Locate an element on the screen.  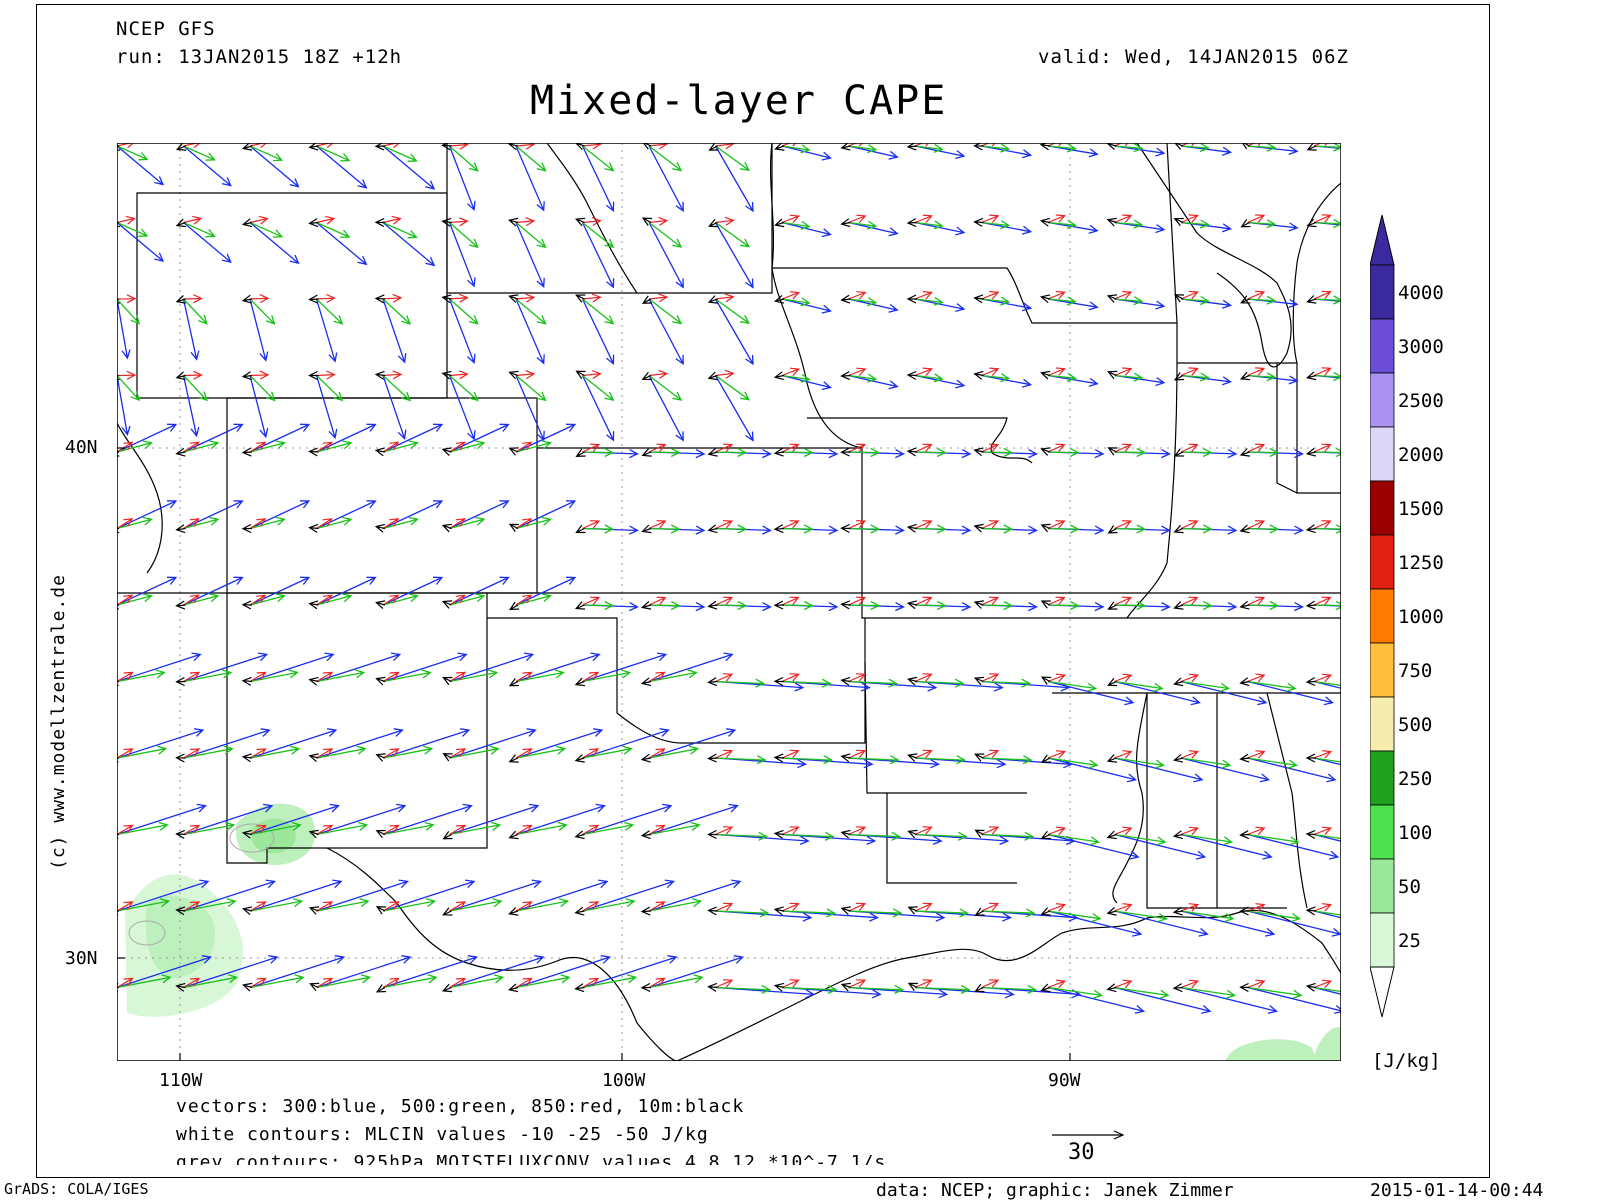
lon-label-90w: 90W is located at coordinates (1064, 1080).